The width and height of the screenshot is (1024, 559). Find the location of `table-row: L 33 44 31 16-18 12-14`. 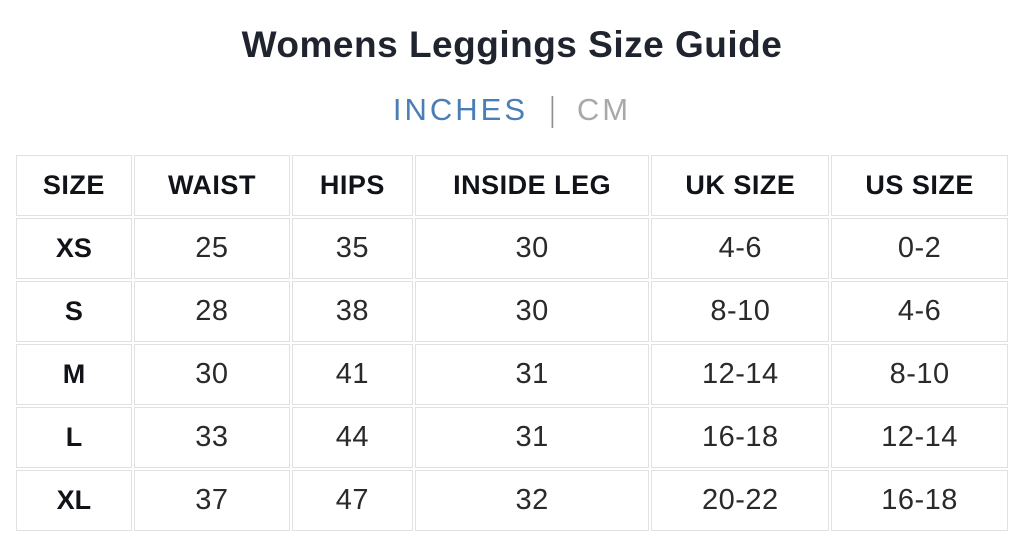

table-row: L 33 44 31 16-18 12-14 is located at coordinates (512, 437).